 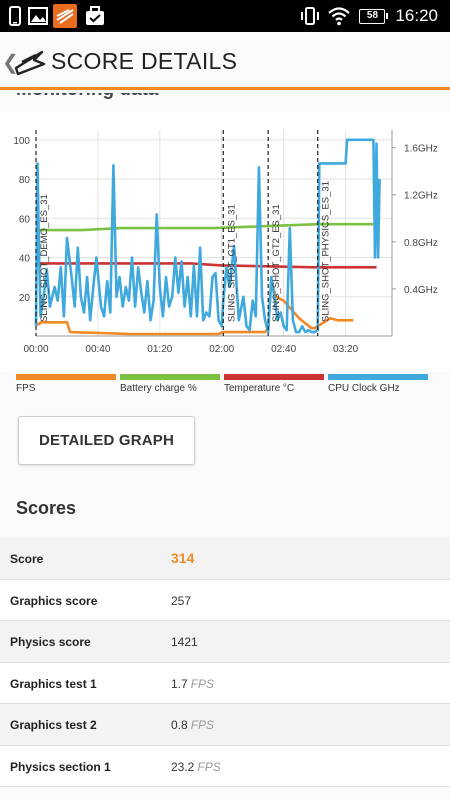 What do you see at coordinates (21, 141) in the screenshot?
I see `y-left-tick-label: 100` at bounding box center [21, 141].